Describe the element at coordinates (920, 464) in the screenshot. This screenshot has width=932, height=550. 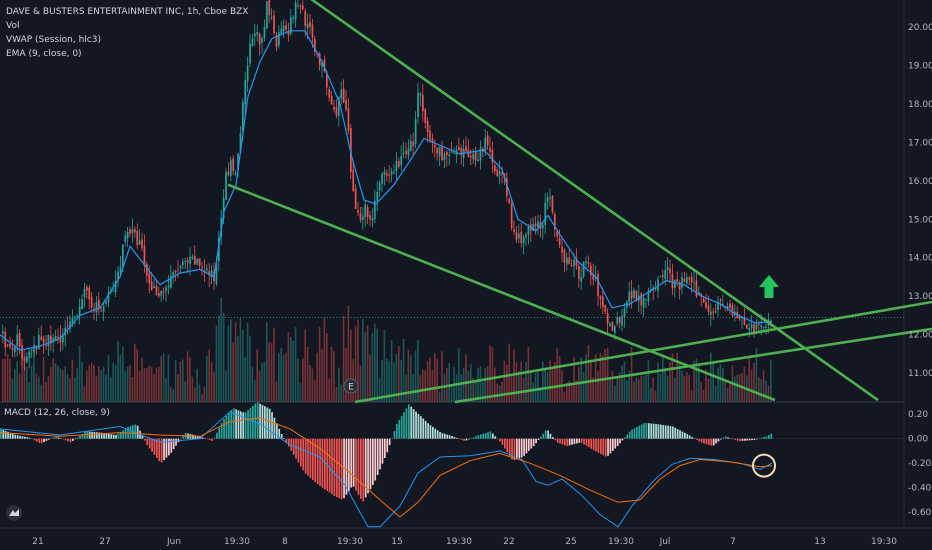
I see `macd-axis: 0.20 0.00 -0.20 -0.40 -0.60` at that location.